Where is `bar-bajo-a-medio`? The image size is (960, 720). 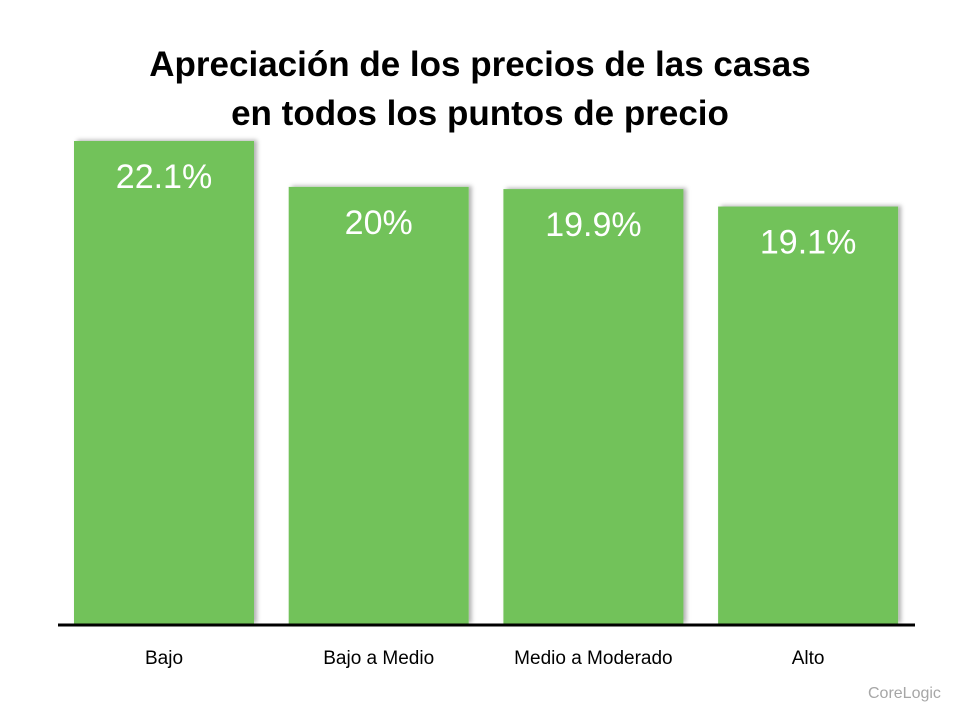 bar-bajo-a-medio is located at coordinates (378, 405).